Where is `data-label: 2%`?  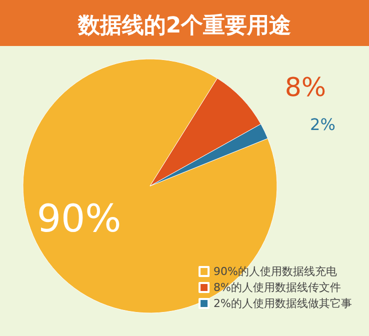
data-label: 2% is located at coordinates (323, 124).